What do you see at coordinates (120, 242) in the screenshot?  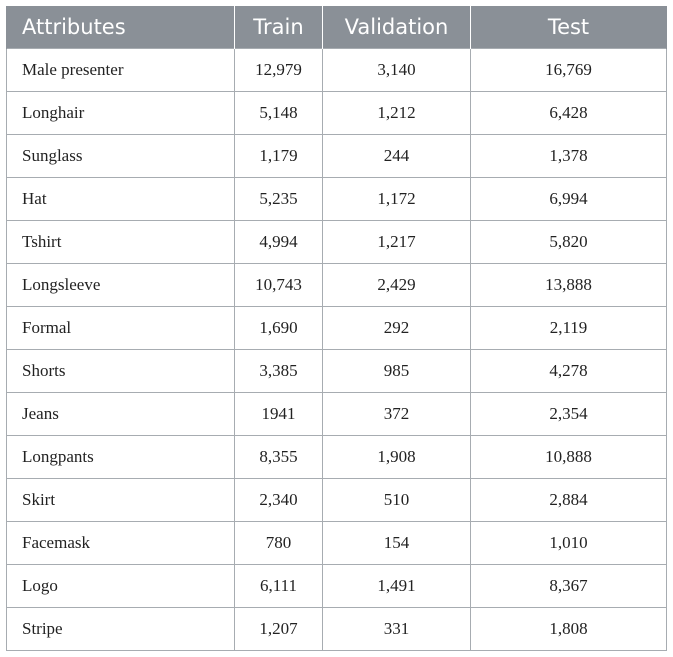 I see `cell-attribute: Tshirt` at bounding box center [120, 242].